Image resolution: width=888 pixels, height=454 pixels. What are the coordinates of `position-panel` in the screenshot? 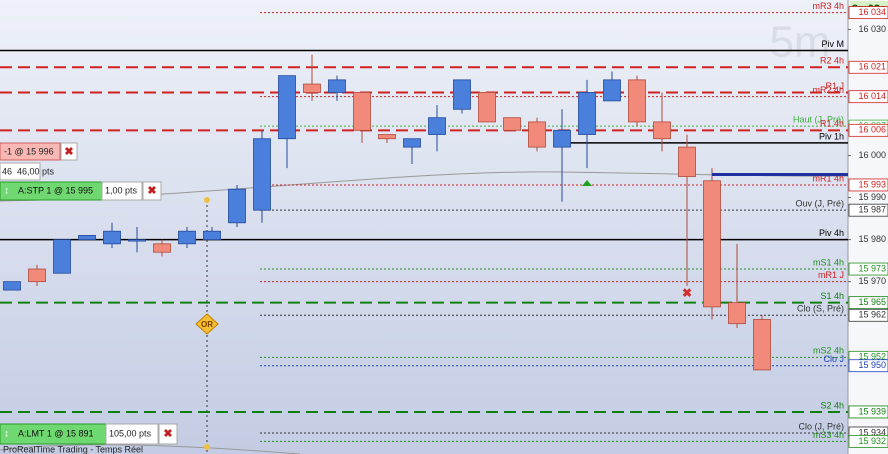 It's located at (30, 151).